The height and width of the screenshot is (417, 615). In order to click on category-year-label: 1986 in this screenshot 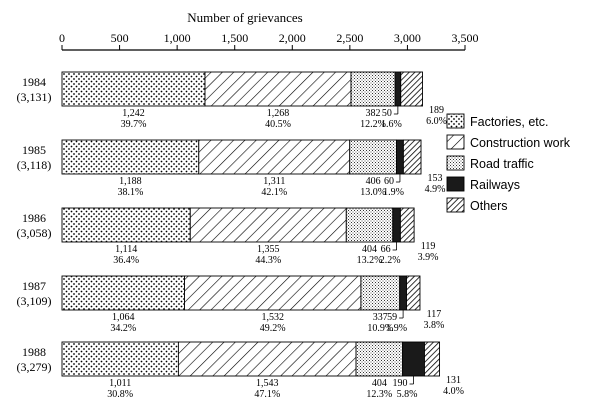, I will do `click(34, 218)`.